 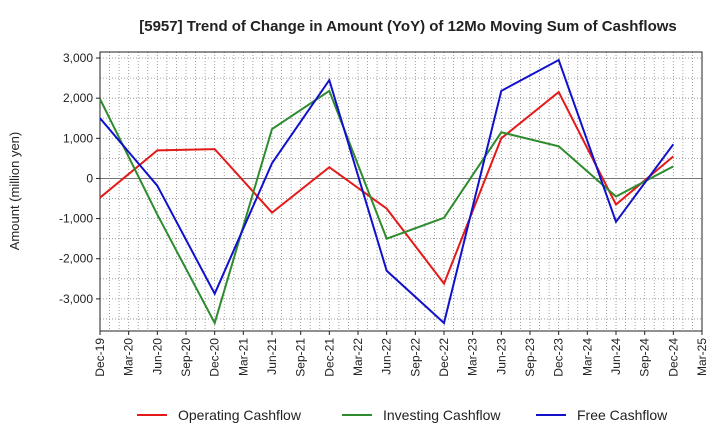 What do you see at coordinates (559, 357) in the screenshot?
I see `x-tick-label: Dec-23` at bounding box center [559, 357].